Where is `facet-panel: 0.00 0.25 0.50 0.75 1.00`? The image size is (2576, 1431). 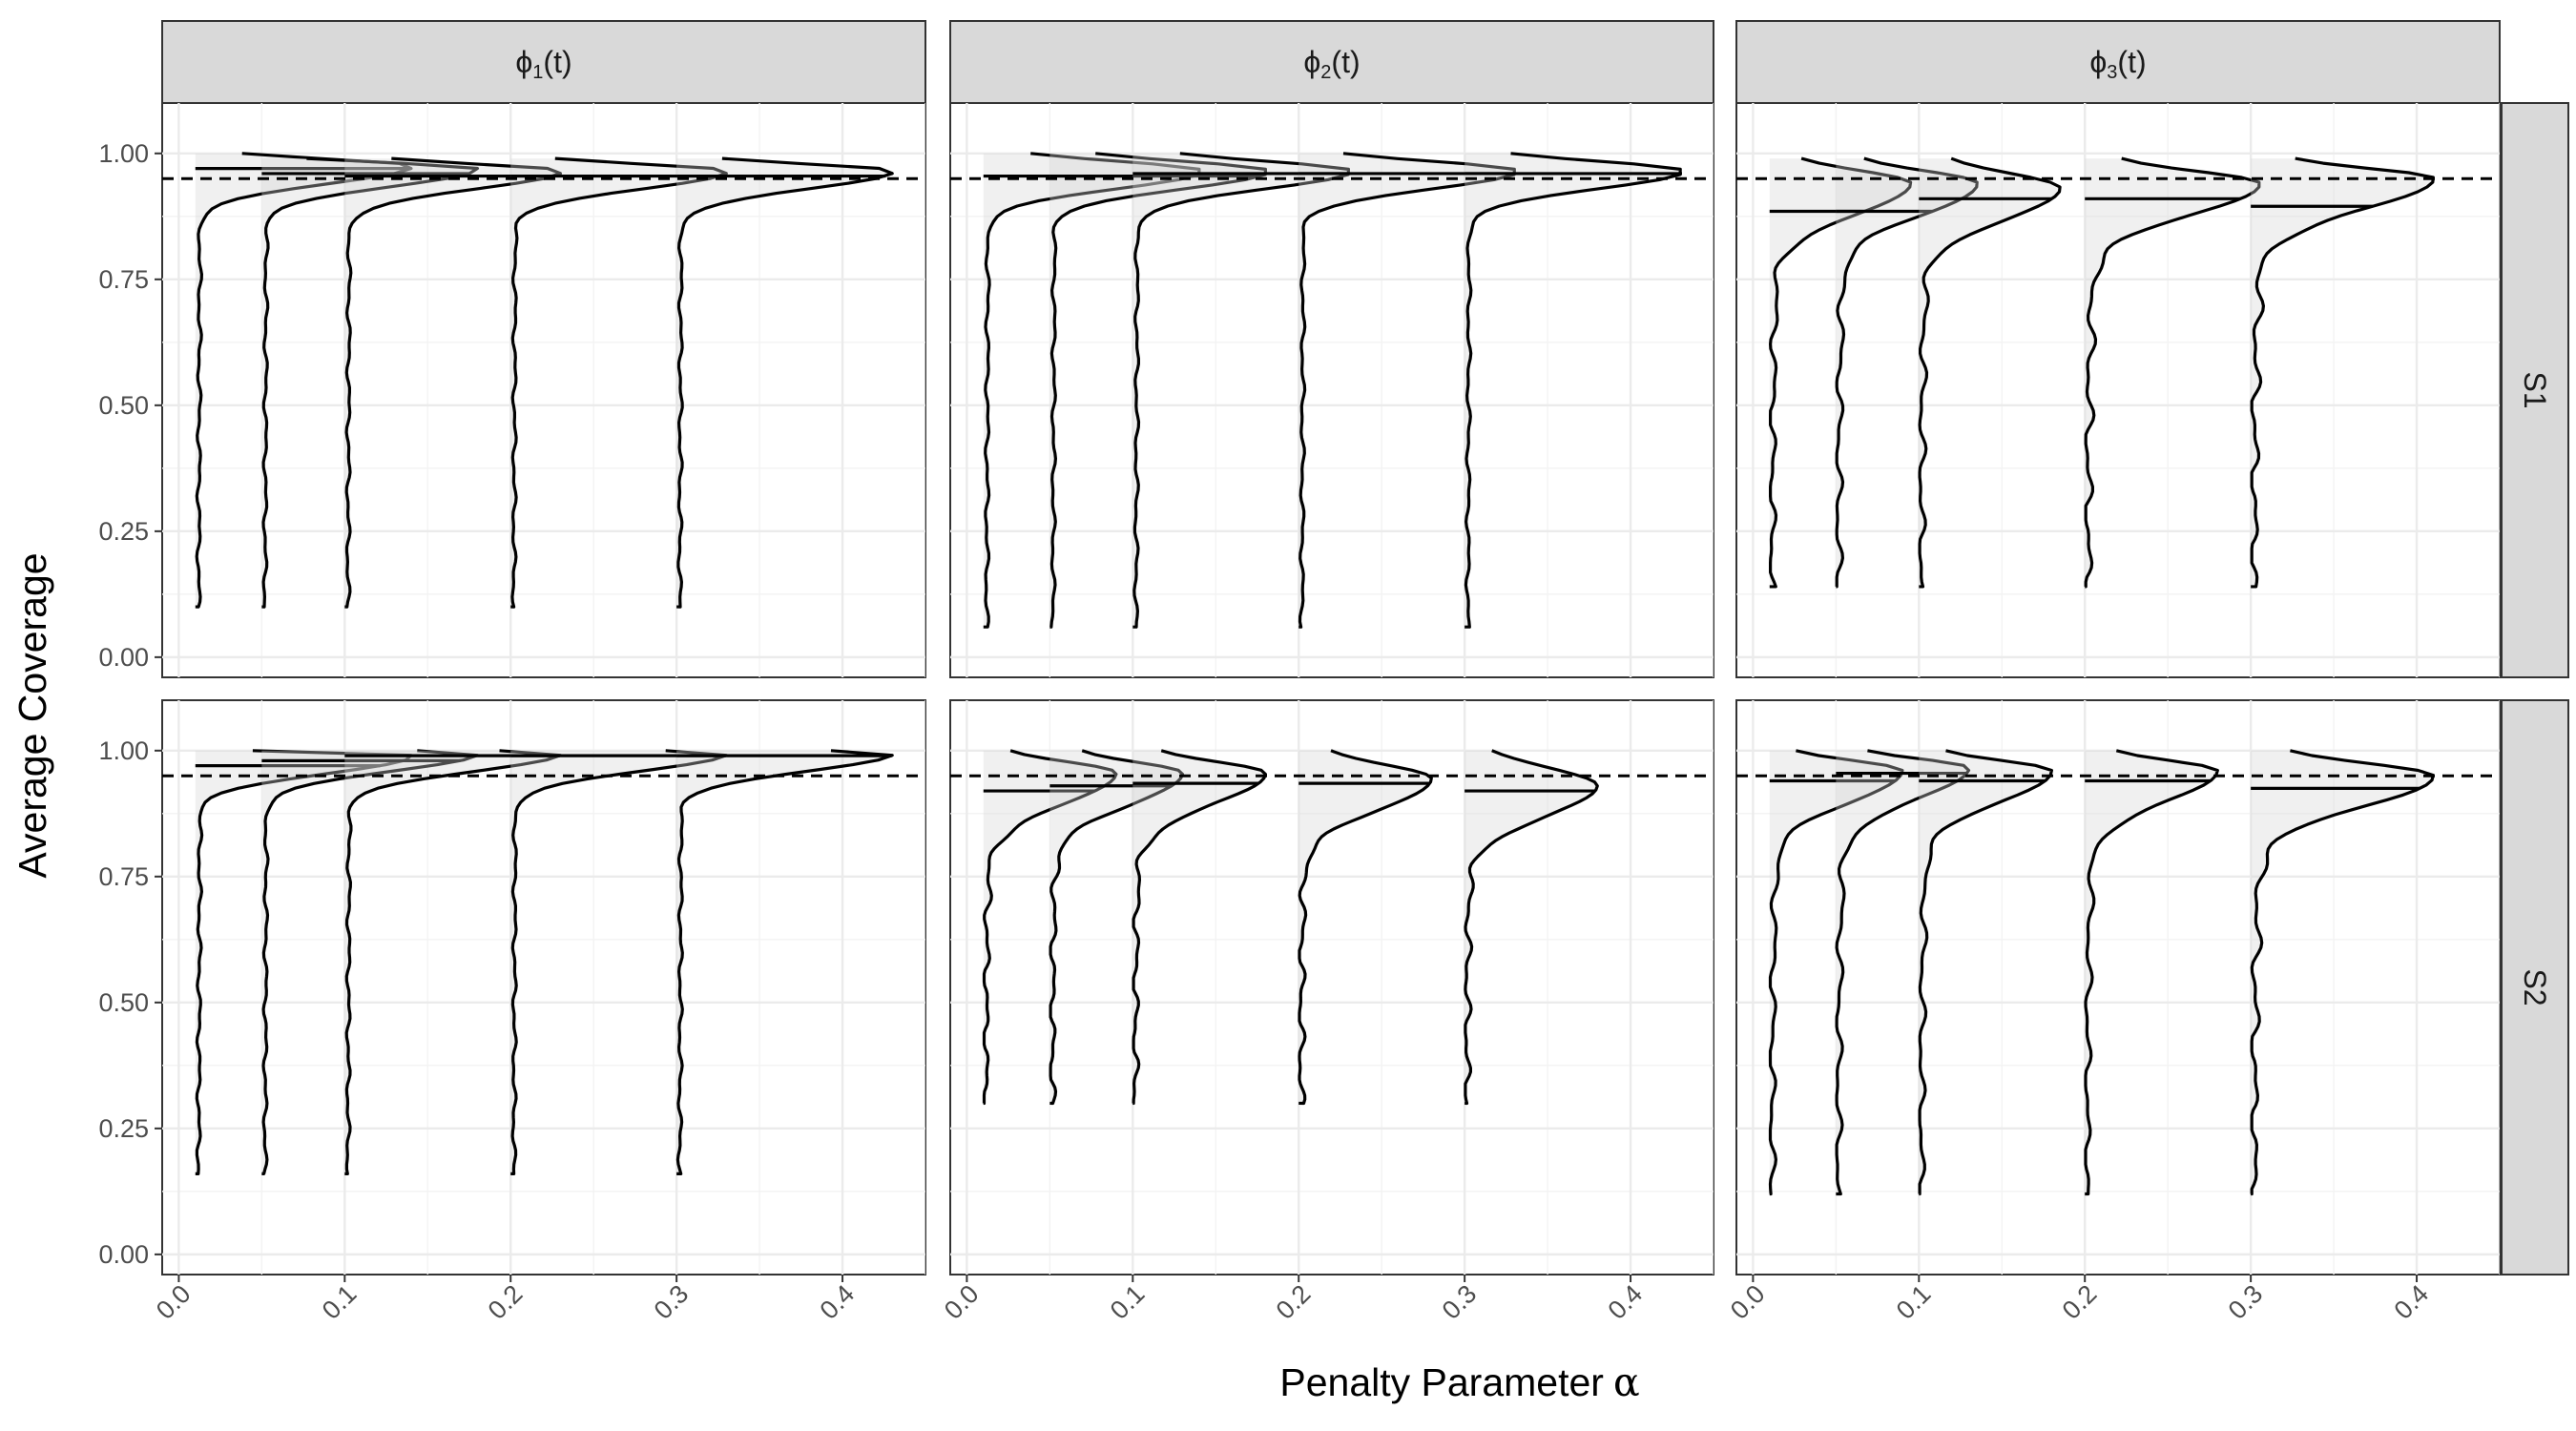
facet-panel: 0.00 0.25 0.50 0.75 1.00 is located at coordinates (512, 390).